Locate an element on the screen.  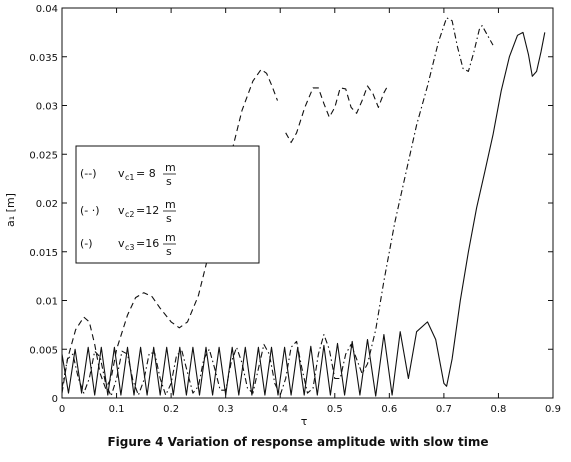
legend-unit-num-3: m is located at coordinates (170, 237).